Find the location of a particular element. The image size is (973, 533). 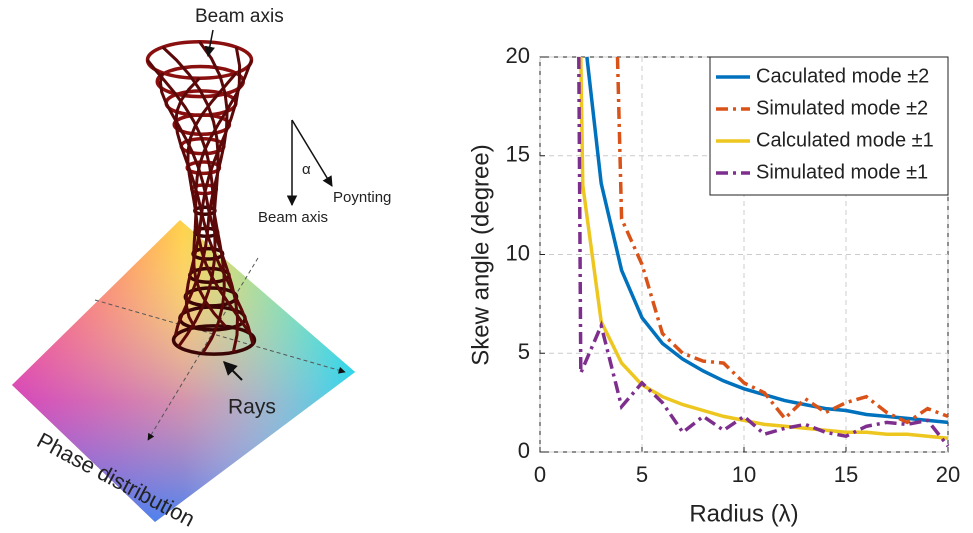

y-tick-label: 20 is located at coordinates (518, 55).